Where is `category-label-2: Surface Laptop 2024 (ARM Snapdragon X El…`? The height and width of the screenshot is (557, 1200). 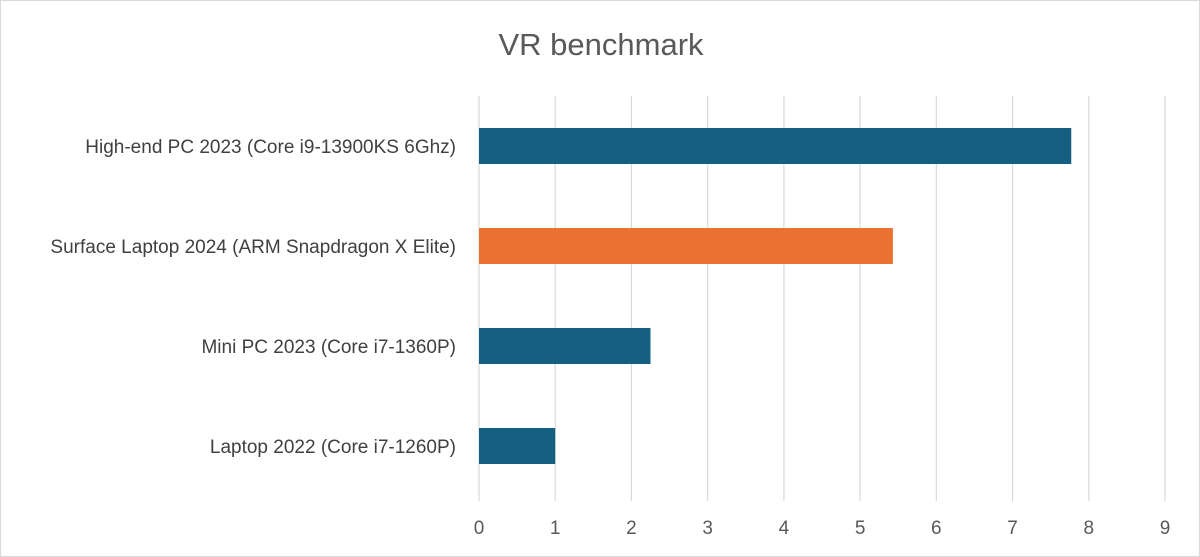 category-label-2: Surface Laptop 2024 (ARM Snapdragon X El… is located at coordinates (253, 247).